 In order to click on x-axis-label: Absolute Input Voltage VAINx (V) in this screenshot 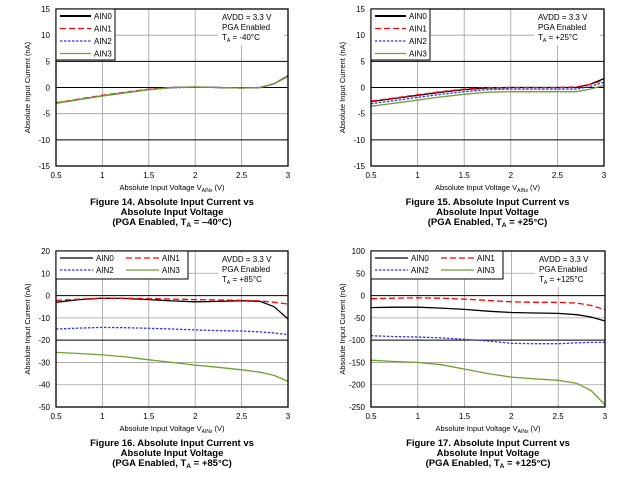, I will do `click(172, 188)`.